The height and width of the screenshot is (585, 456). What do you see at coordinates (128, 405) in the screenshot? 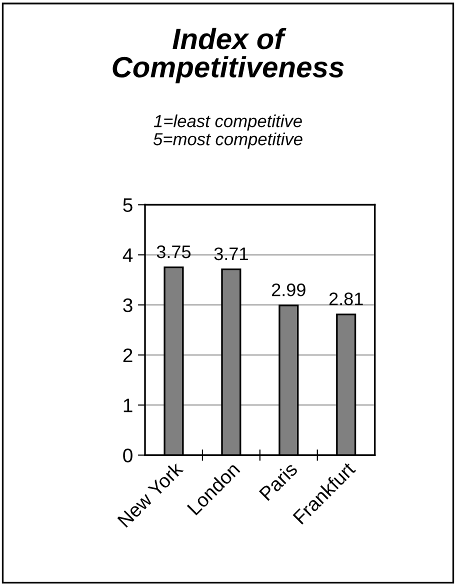
I see `y-tick-label: 1` at bounding box center [128, 405].